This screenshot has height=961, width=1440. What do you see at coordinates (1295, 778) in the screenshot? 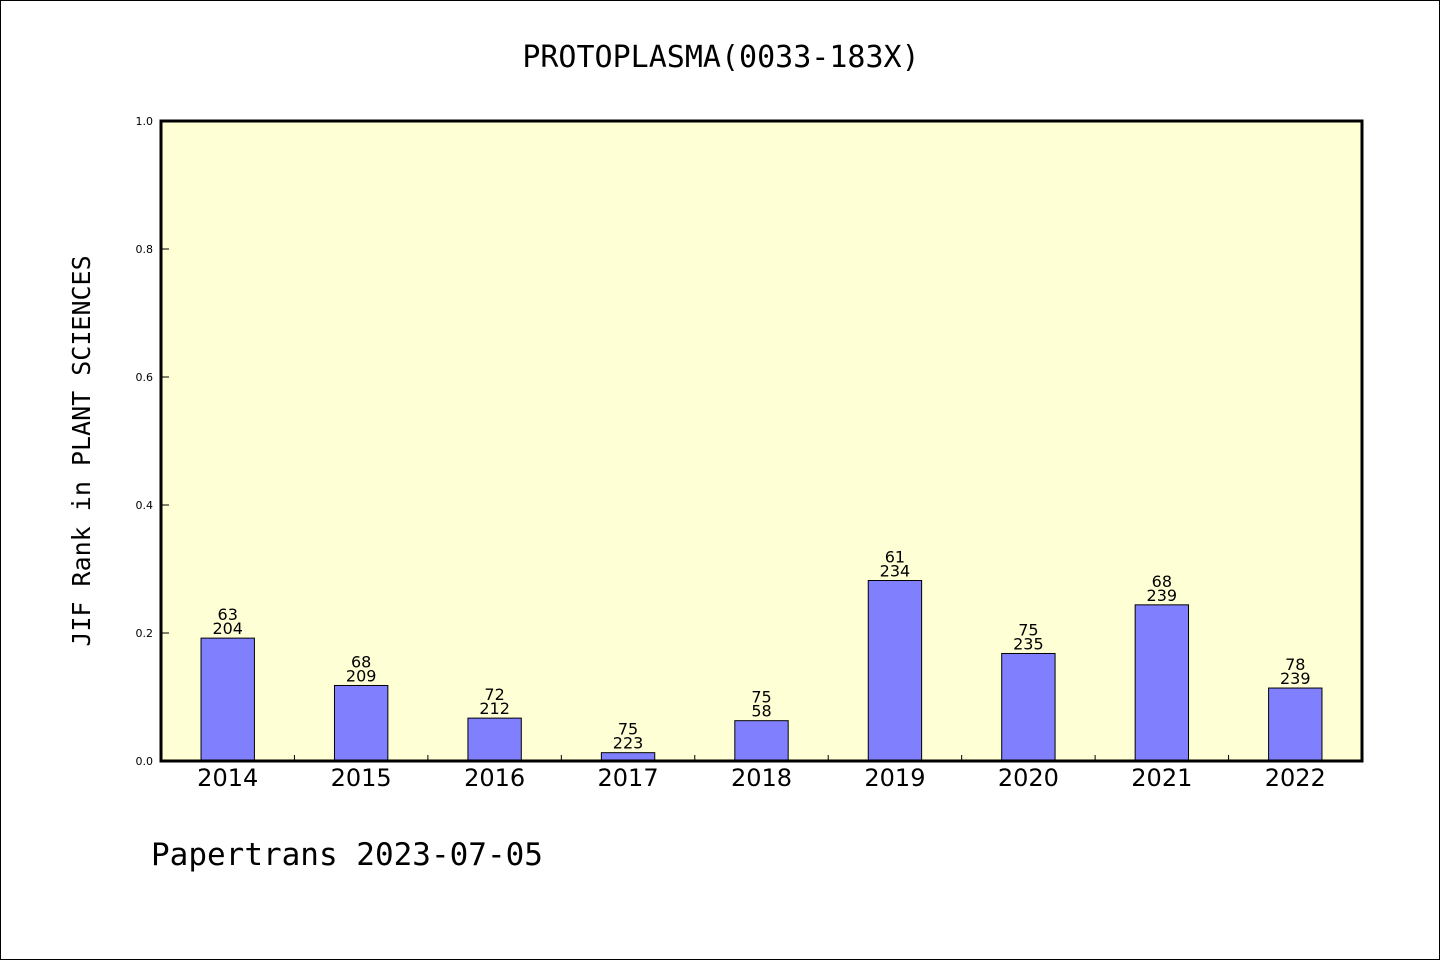
I see `x-tick-label: 2022` at bounding box center [1295, 778].